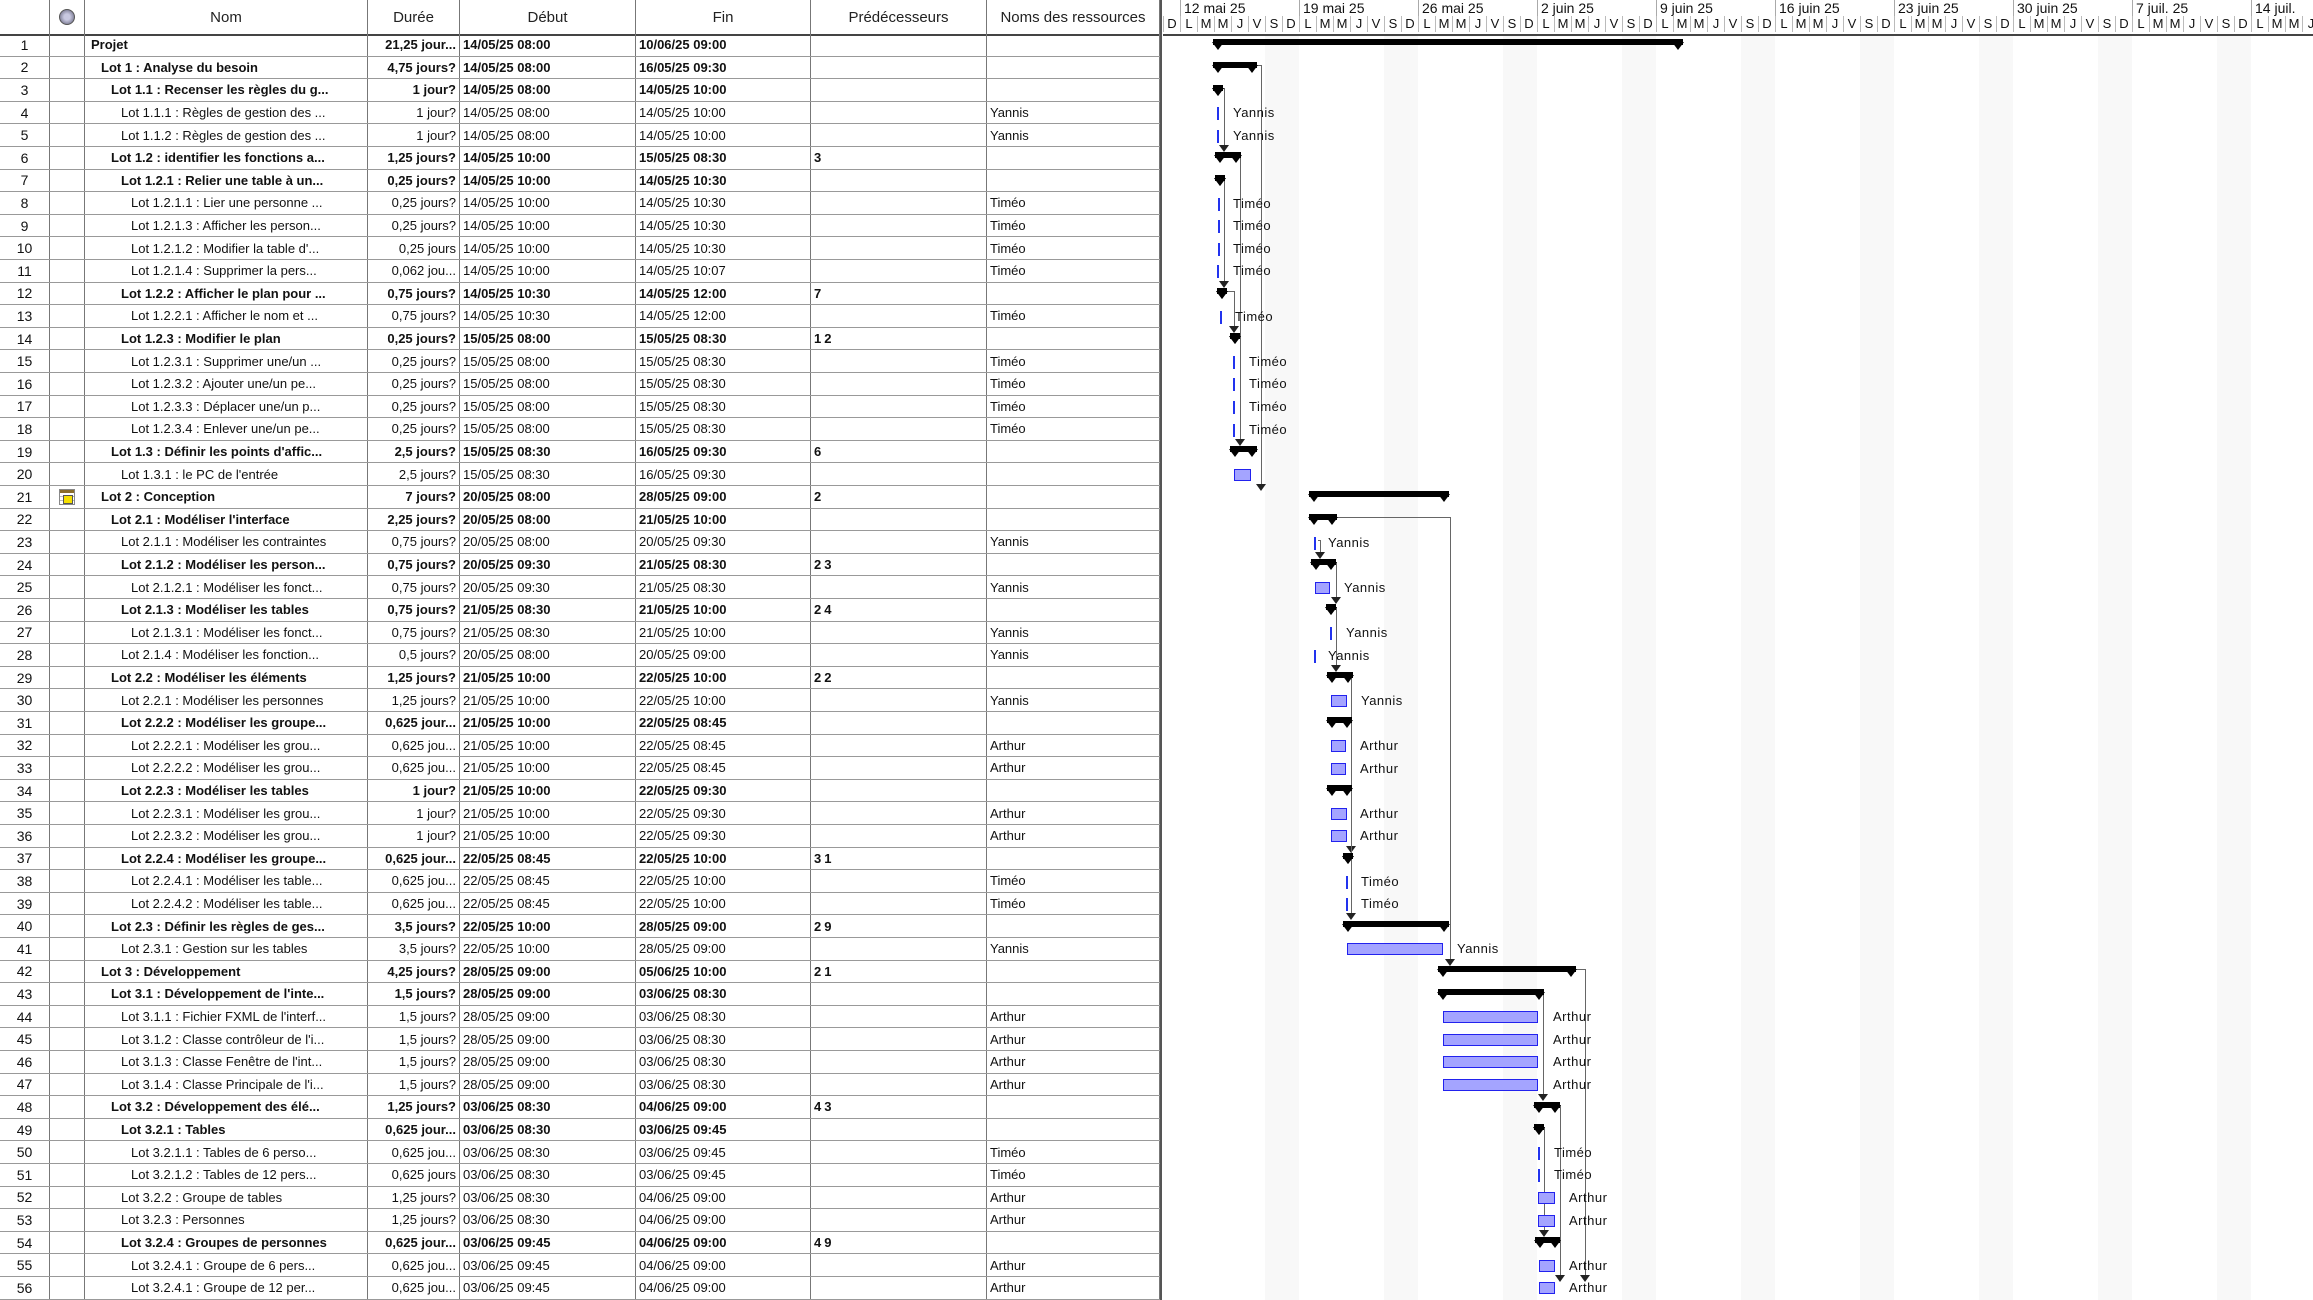 Image resolution: width=2313 pixels, height=1300 pixels. I want to click on task-duration: 0,5 jours?, so click(414, 655).